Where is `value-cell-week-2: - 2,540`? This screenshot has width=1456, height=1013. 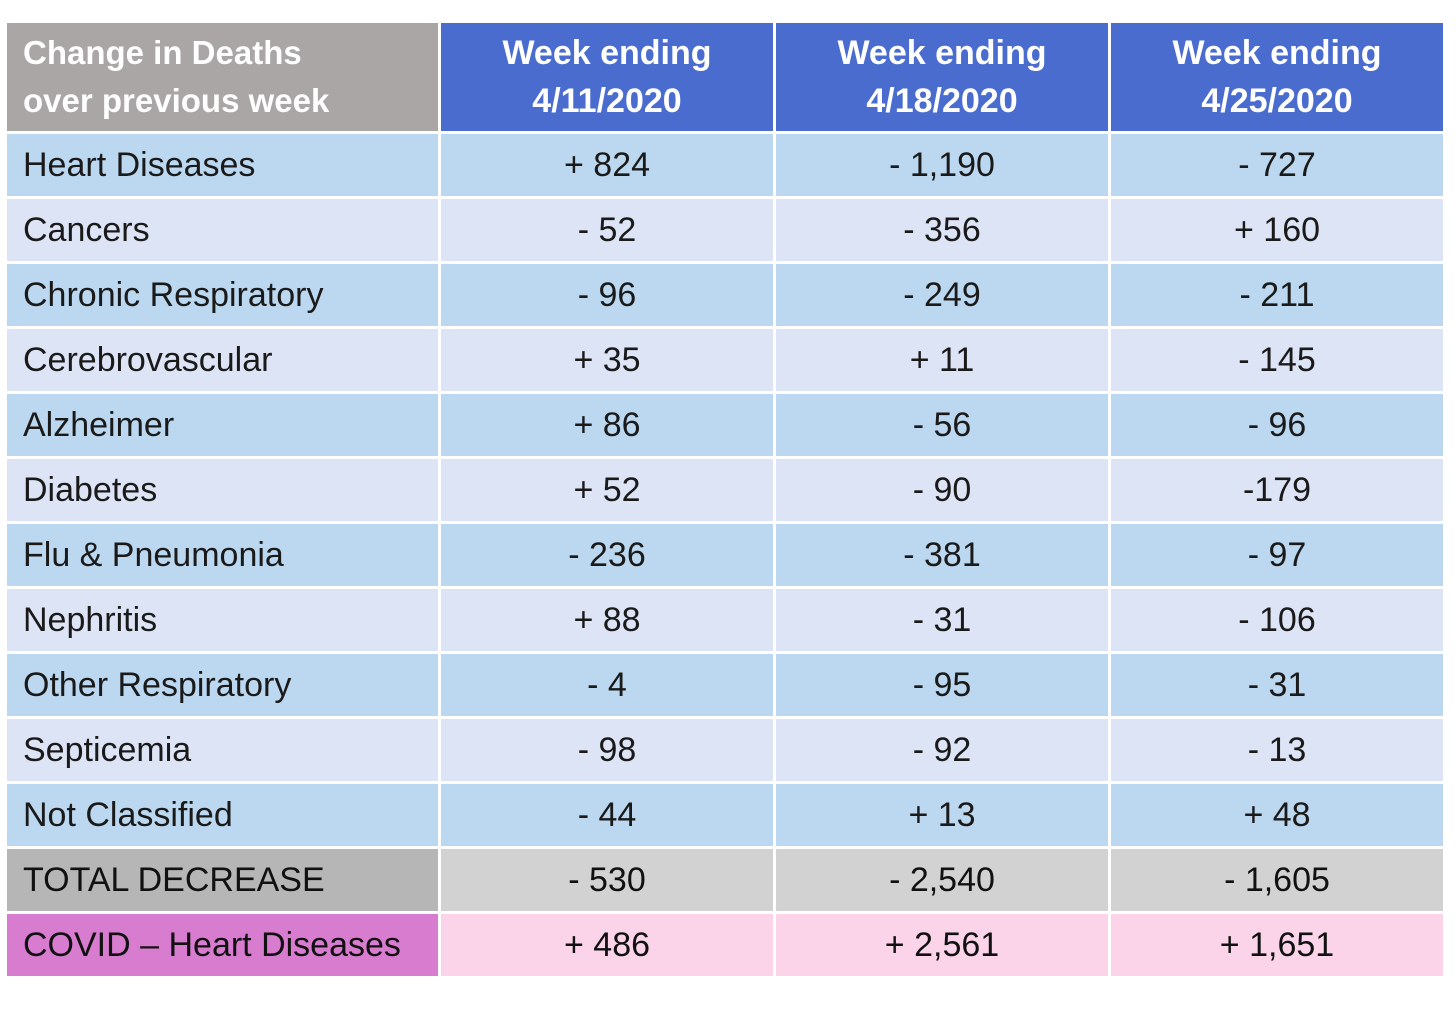
value-cell-week-2: - 2,540 is located at coordinates (942, 880).